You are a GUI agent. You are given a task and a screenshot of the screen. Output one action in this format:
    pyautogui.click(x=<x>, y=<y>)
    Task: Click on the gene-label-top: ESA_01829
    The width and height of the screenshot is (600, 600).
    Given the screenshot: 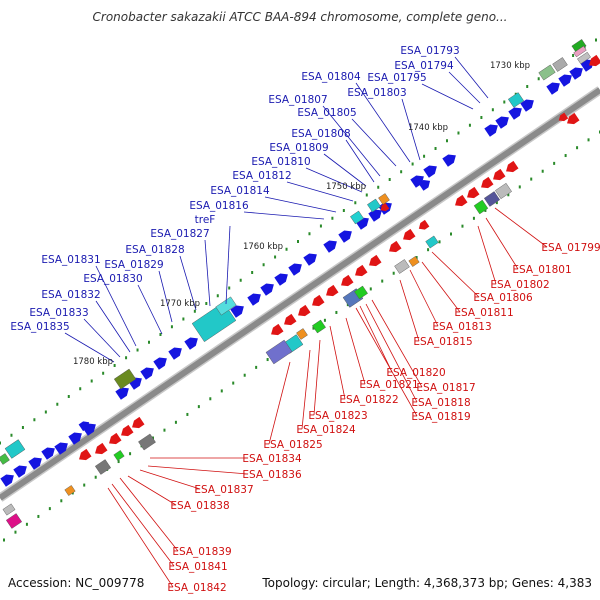 What is the action you would take?
    pyautogui.click(x=133, y=265)
    